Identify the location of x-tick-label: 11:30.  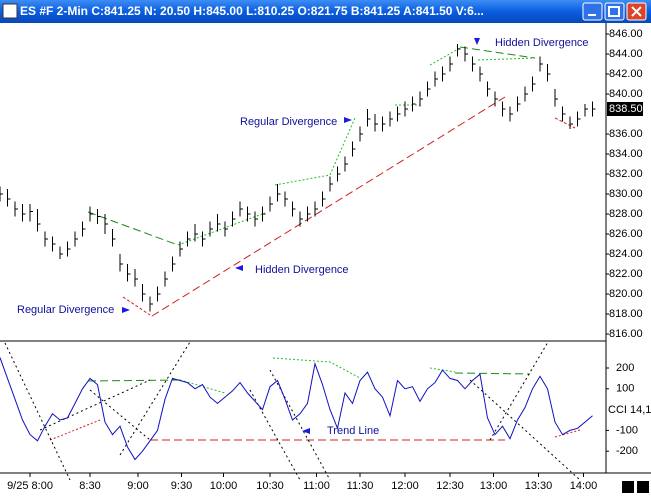
(360, 486).